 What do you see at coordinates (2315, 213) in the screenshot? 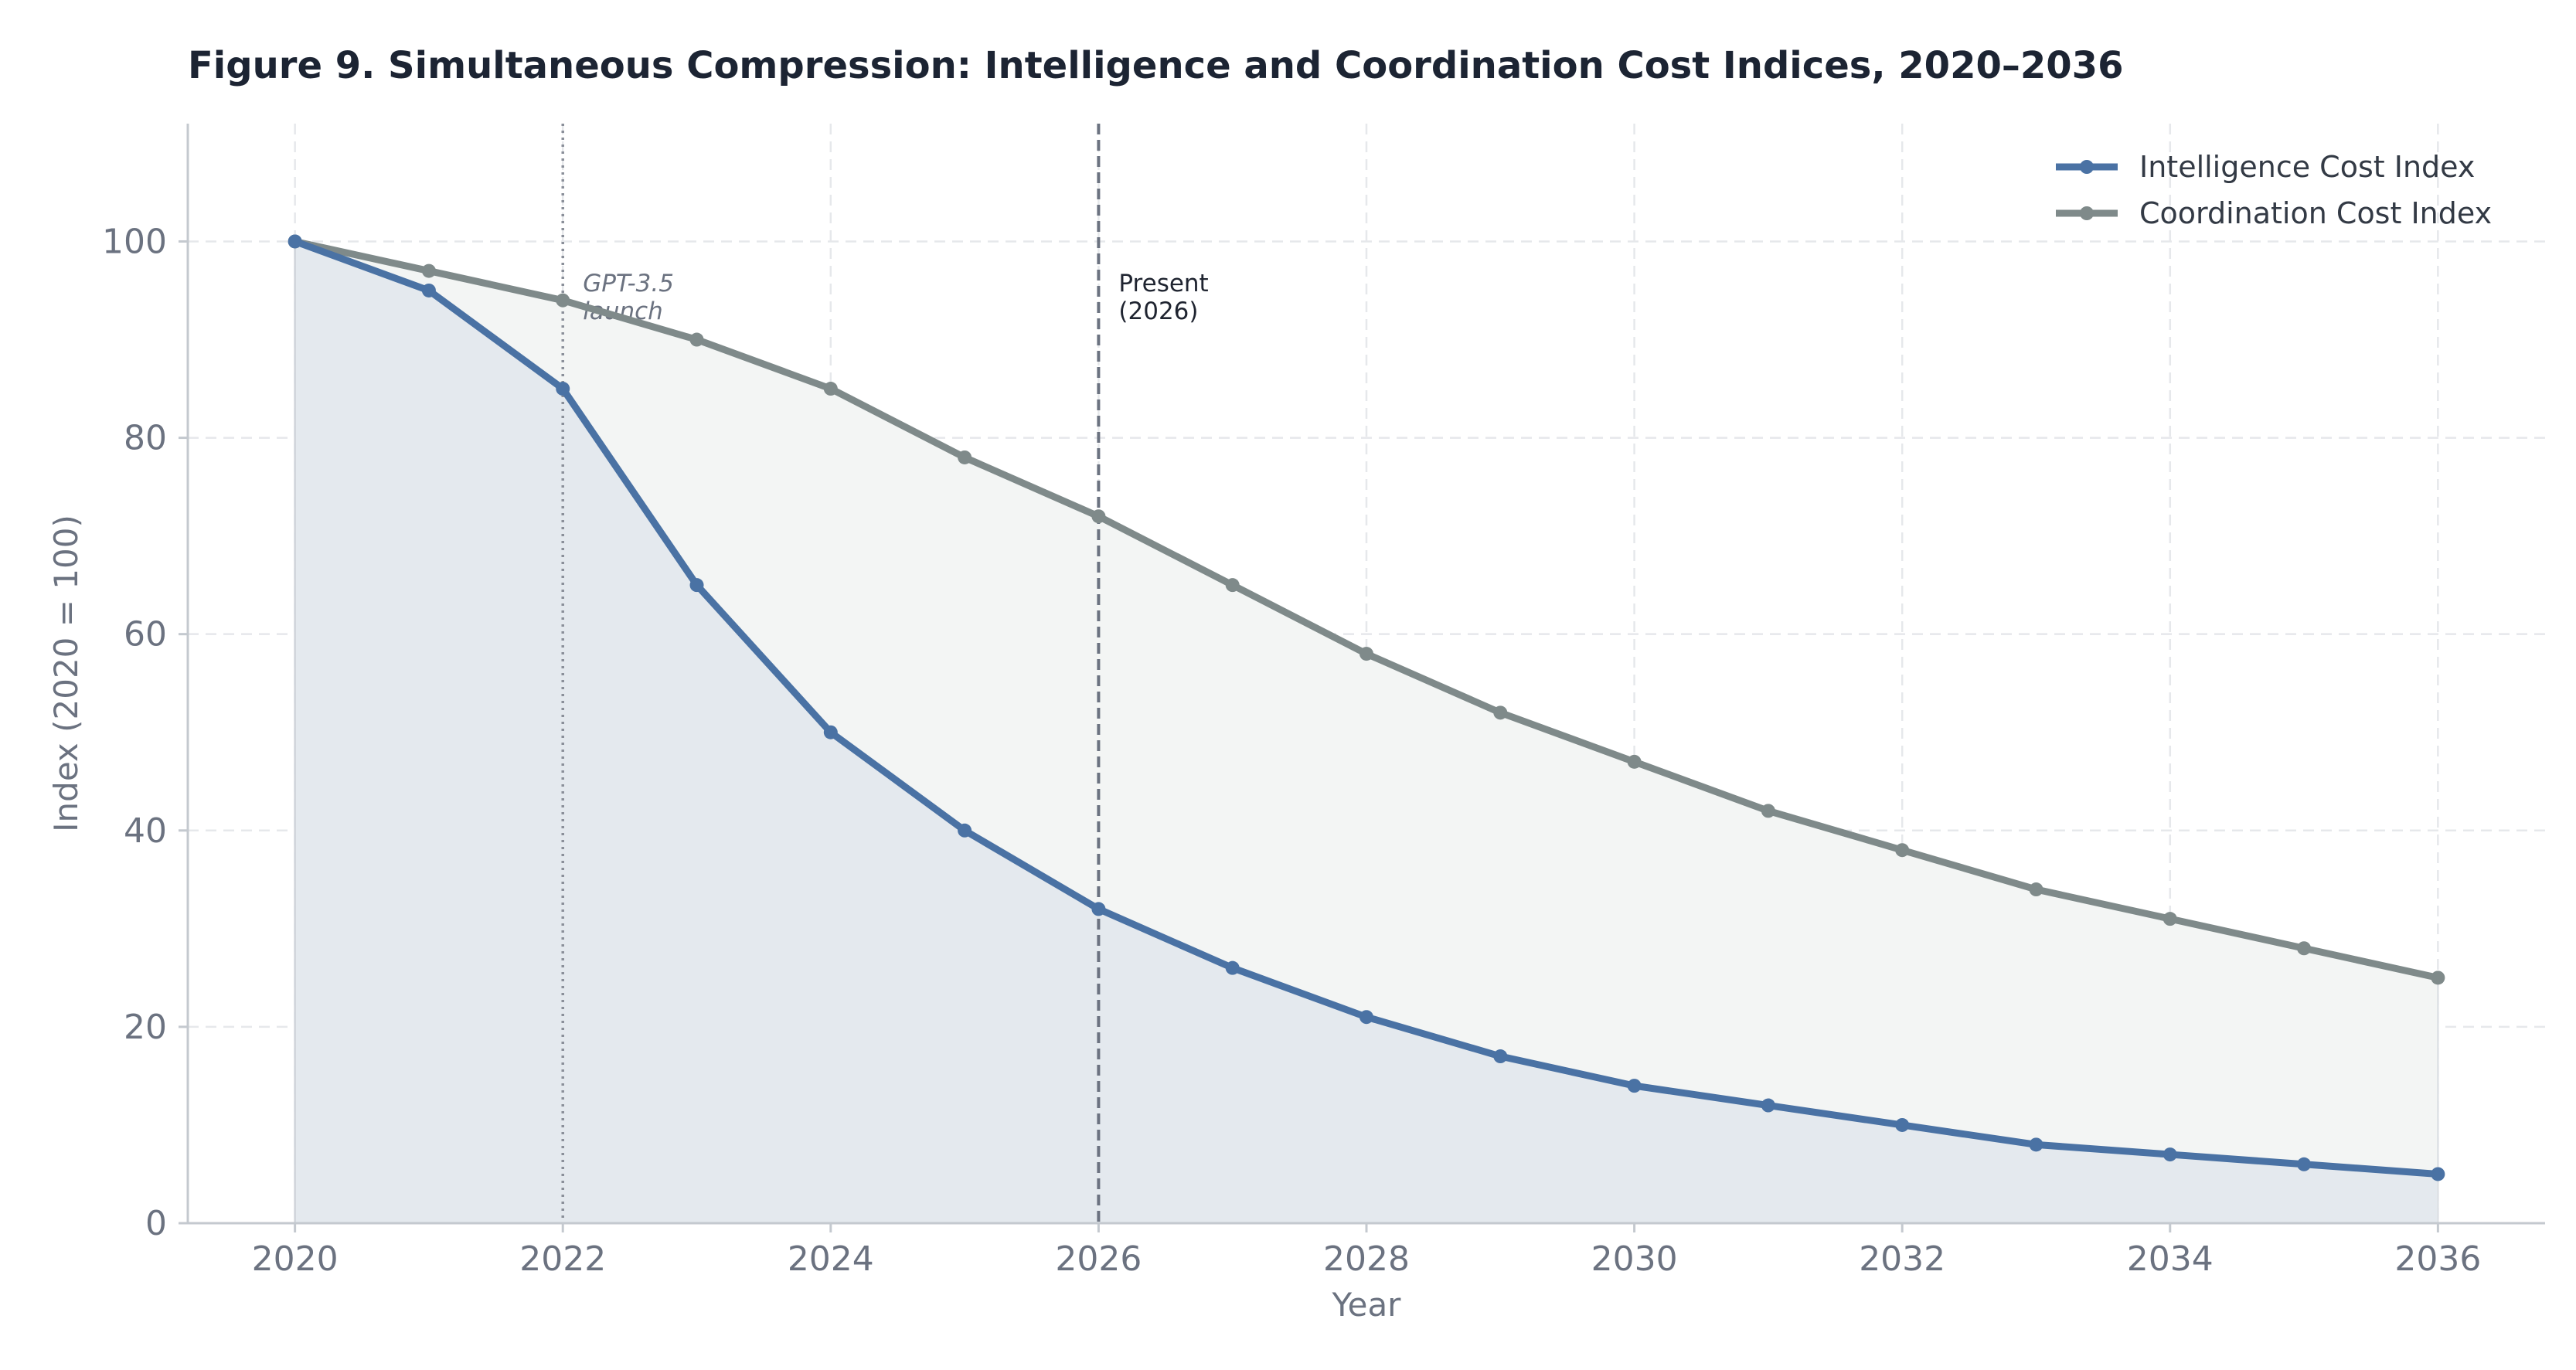
I see `legend-label-coordination: Coordination Cost Index` at bounding box center [2315, 213].